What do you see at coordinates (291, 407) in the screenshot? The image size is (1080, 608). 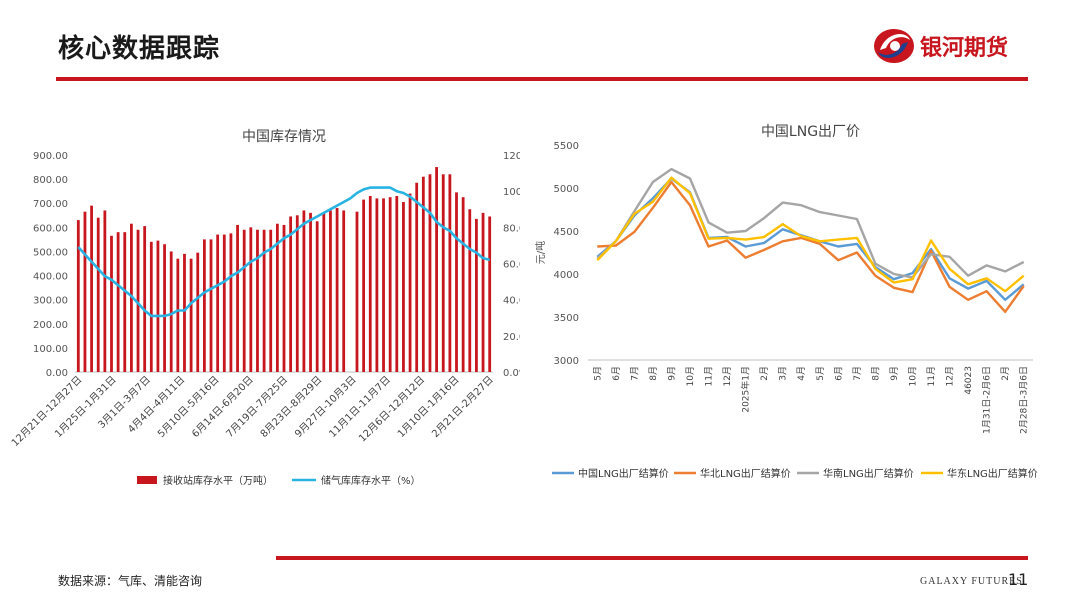 I see `x-tick-label: 8月23日-8月29日` at bounding box center [291, 407].